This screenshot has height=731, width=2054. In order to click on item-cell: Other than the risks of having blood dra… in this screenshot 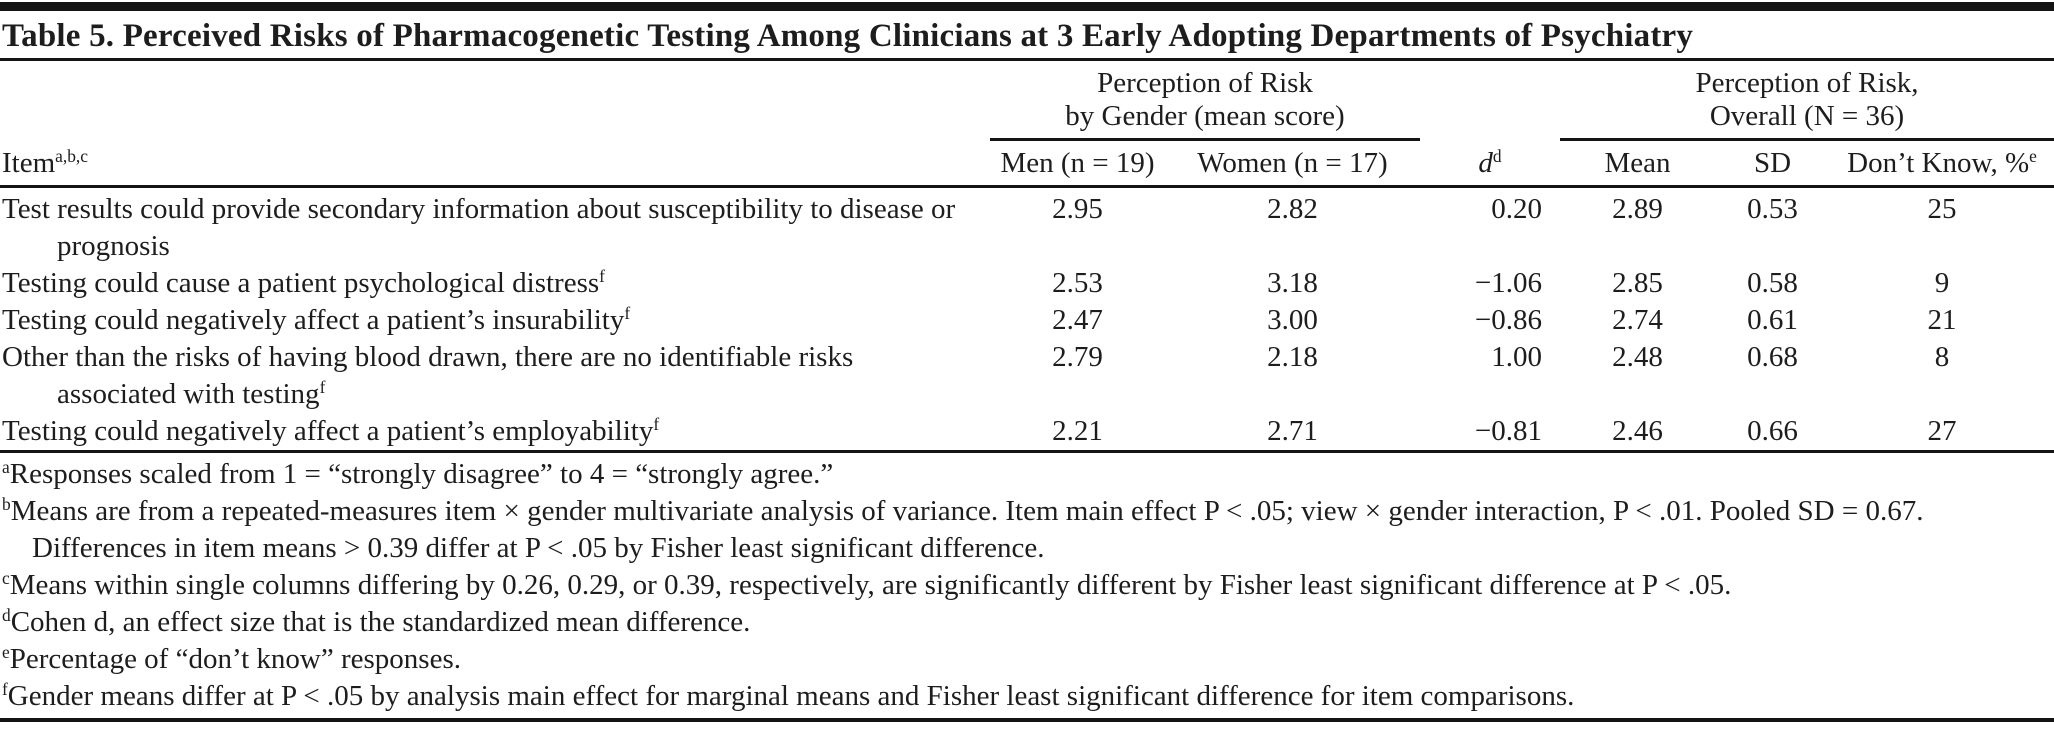, I will do `click(495, 376)`.